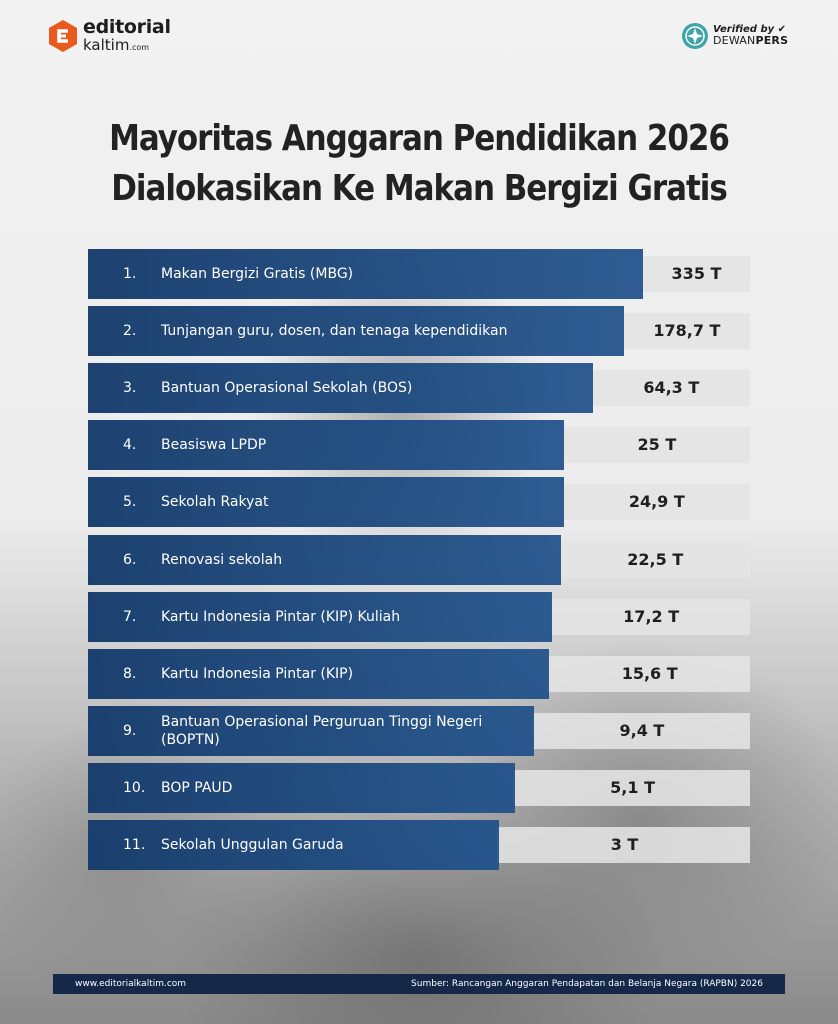 The height and width of the screenshot is (1024, 838). I want to click on dewan-pers-seal-icon, so click(695, 36).